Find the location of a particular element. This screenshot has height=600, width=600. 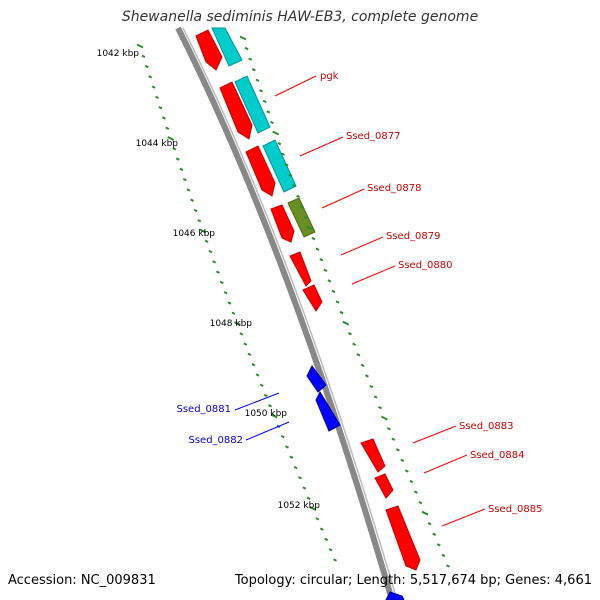

leader-pgk is located at coordinates (295, 86).